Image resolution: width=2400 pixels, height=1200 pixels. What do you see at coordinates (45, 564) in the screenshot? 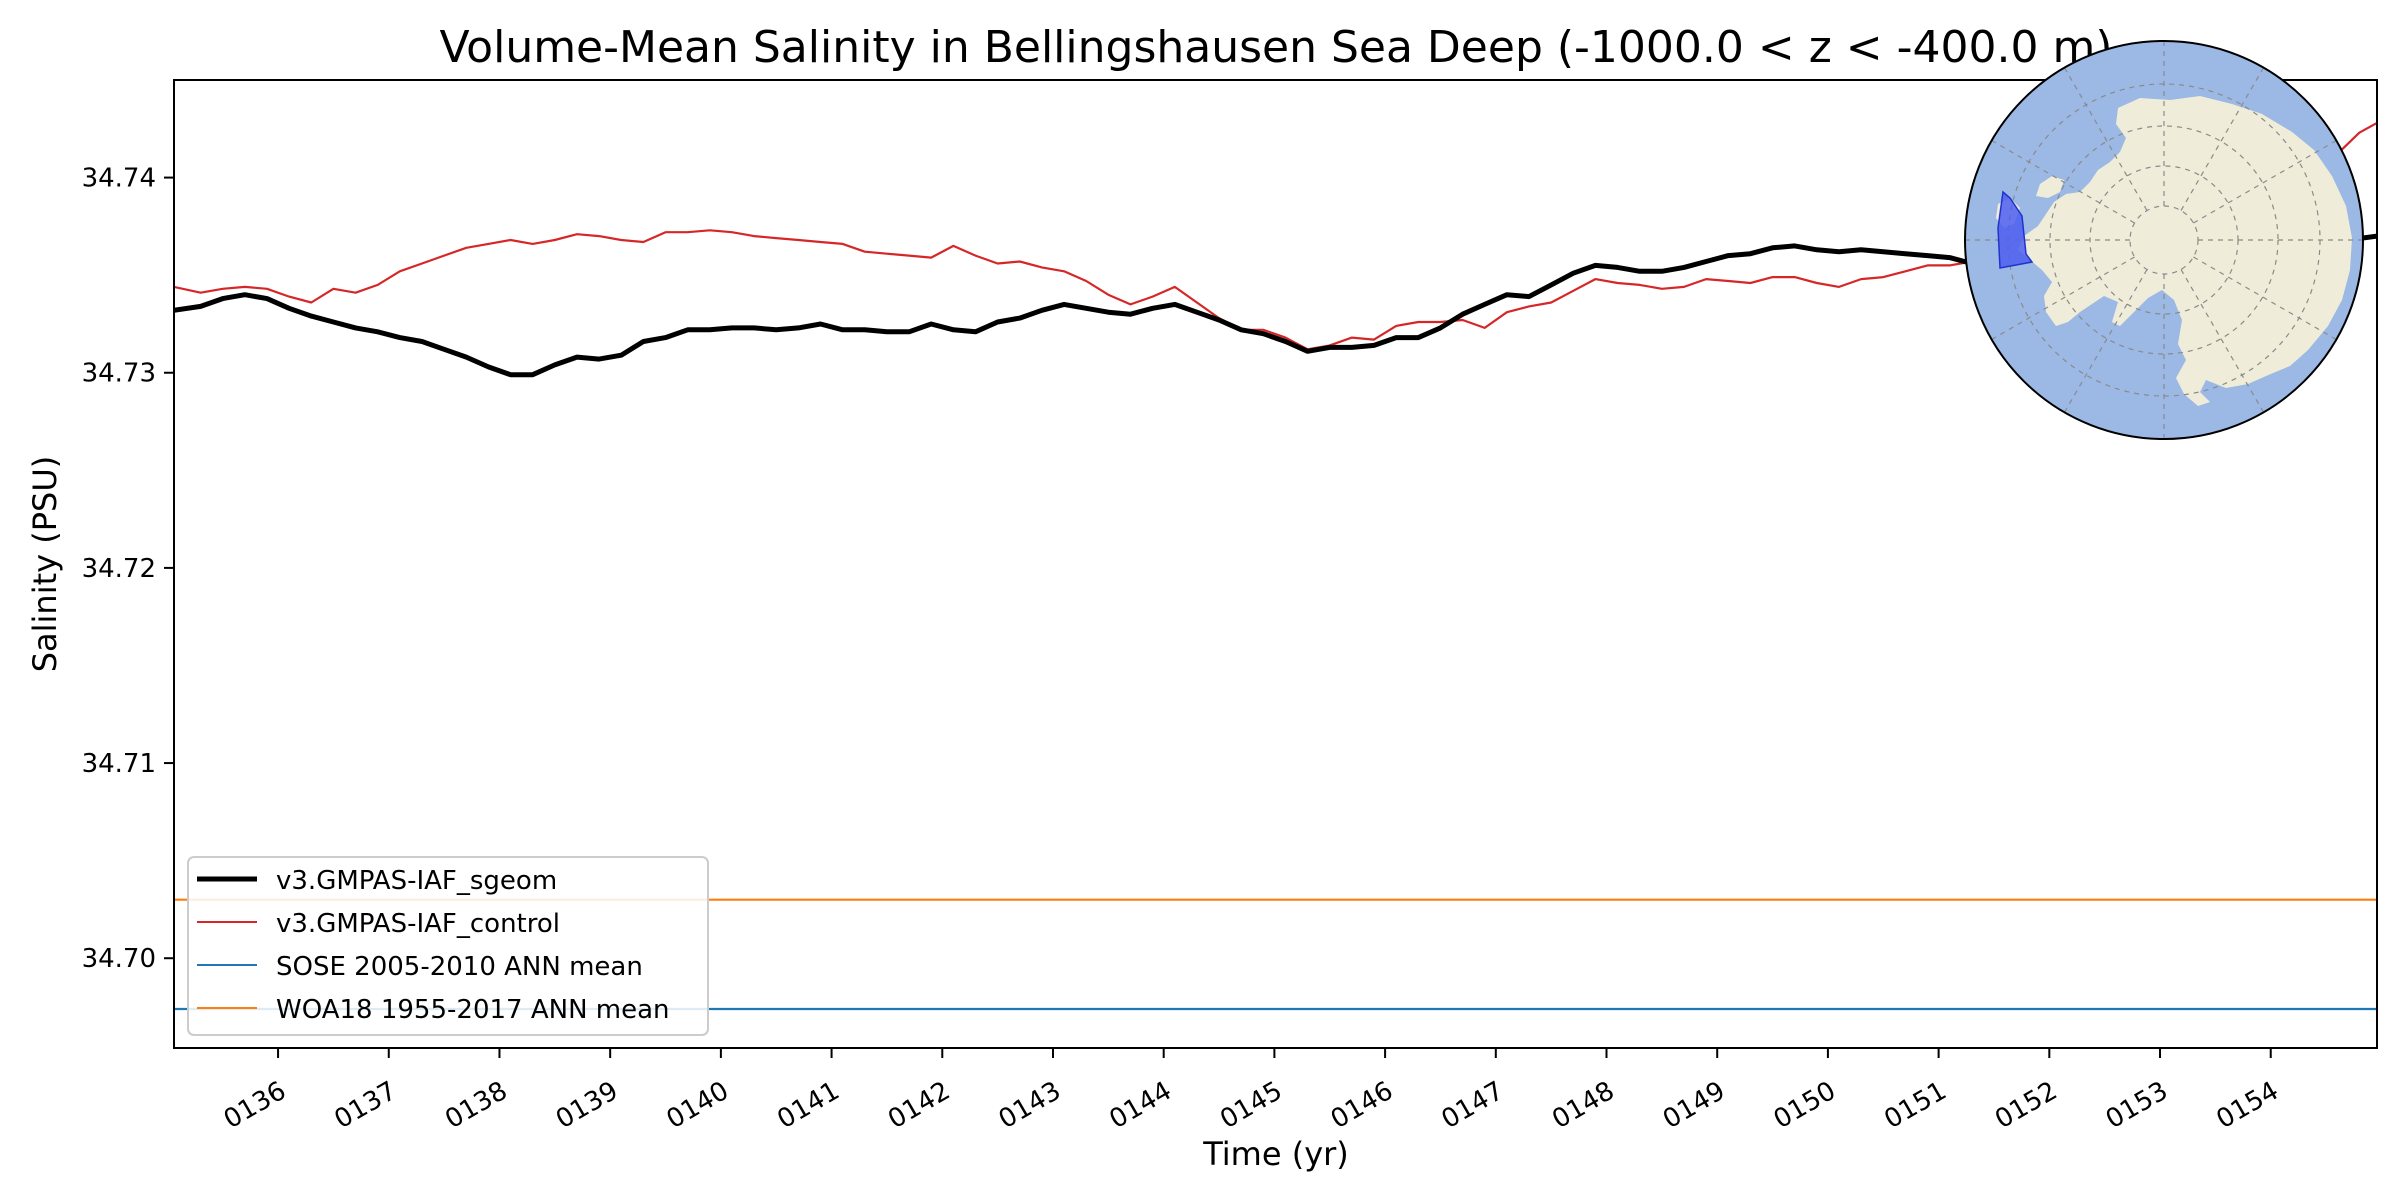
I see `y-axis-label: Salinity (PSU)` at bounding box center [45, 564].